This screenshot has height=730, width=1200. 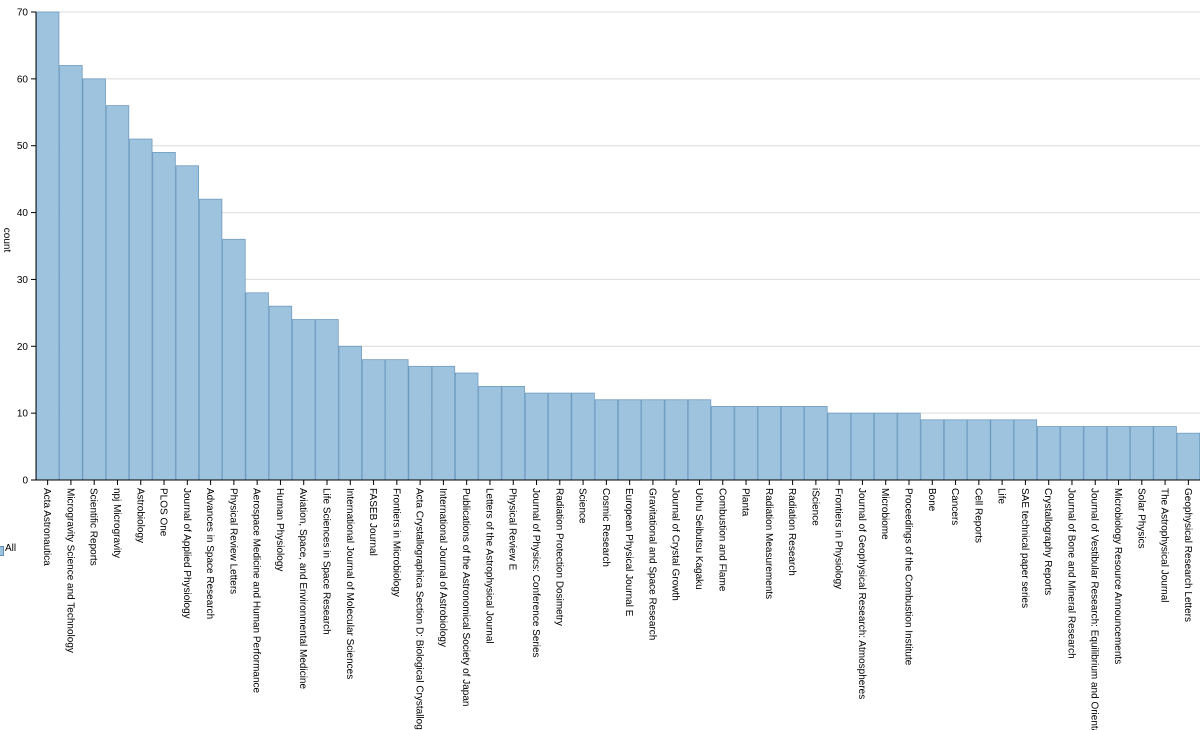 I want to click on x-tick-label: SAE technical paper series, so click(x=1024, y=548).